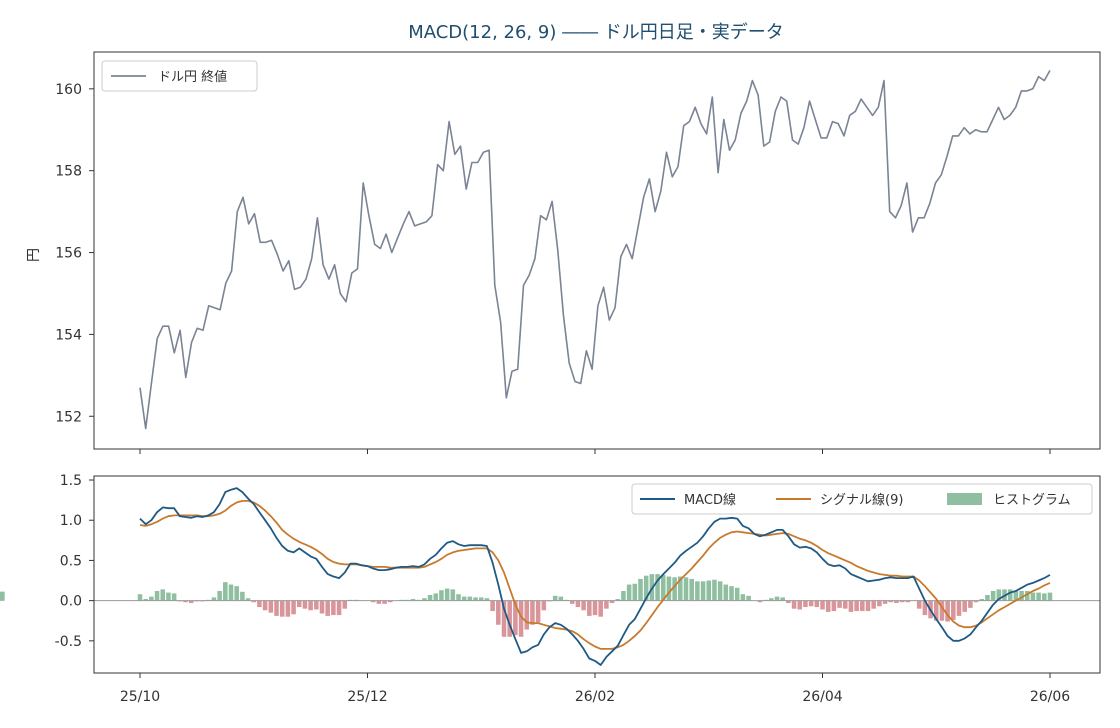 The width and height of the screenshot is (1120, 728). What do you see at coordinates (71, 602) in the screenshot?
I see `macd-y-tick-label: 0.0` at bounding box center [71, 602].